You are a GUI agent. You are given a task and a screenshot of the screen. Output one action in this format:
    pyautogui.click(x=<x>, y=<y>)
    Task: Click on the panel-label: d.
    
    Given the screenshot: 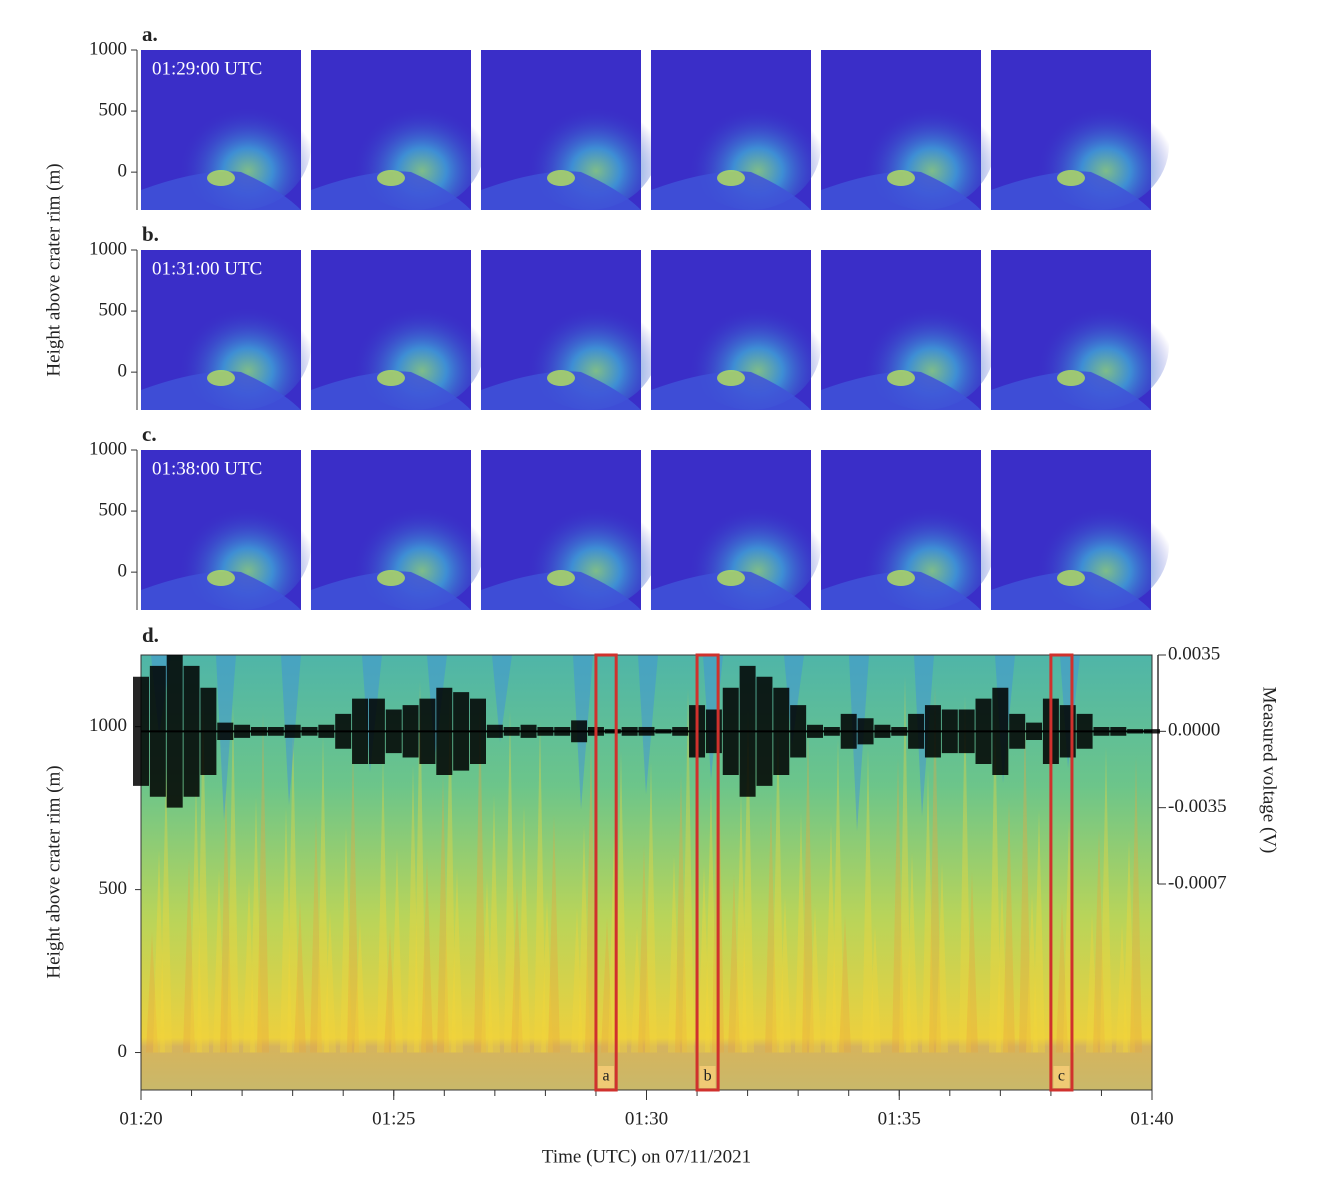 What is the action you would take?
    pyautogui.click(x=150, y=635)
    